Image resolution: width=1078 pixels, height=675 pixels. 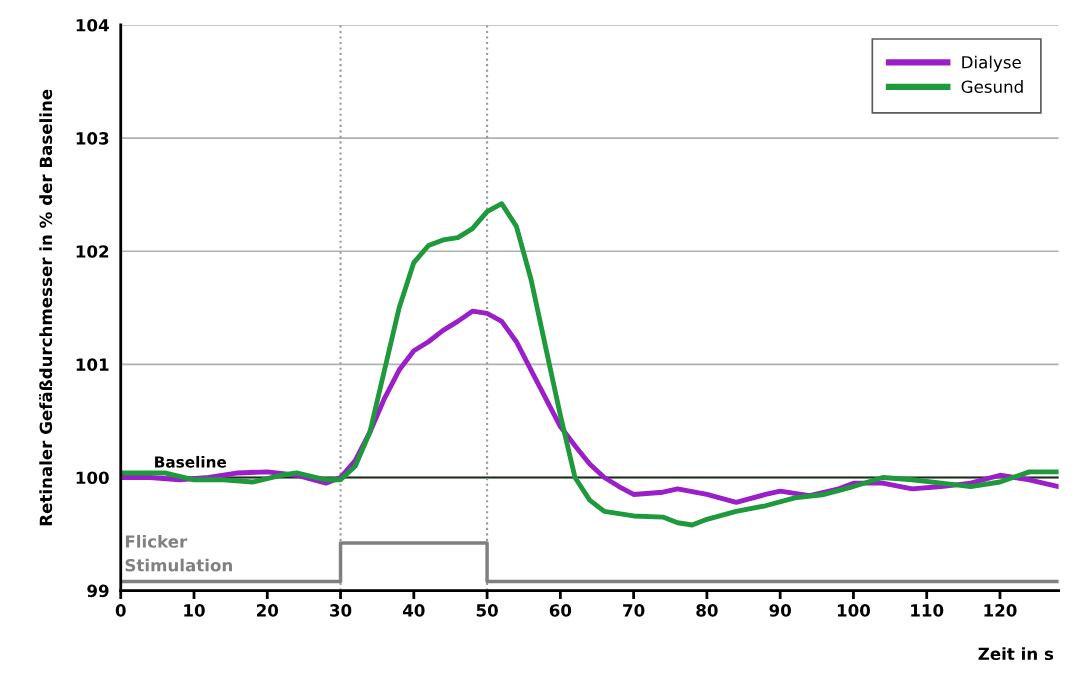 What do you see at coordinates (194, 610) in the screenshot?
I see `x-tick-label: 10` at bounding box center [194, 610].